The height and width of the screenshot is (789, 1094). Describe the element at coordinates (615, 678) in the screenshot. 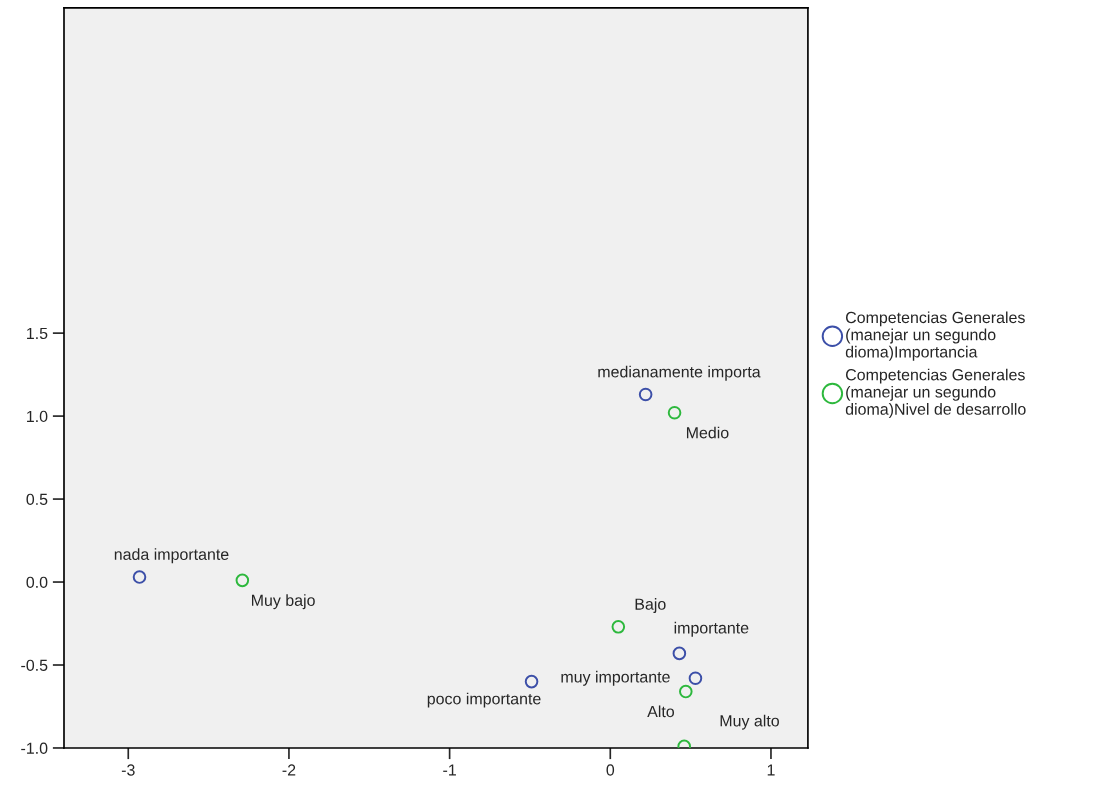

I see `annotation: muy importante` at that location.